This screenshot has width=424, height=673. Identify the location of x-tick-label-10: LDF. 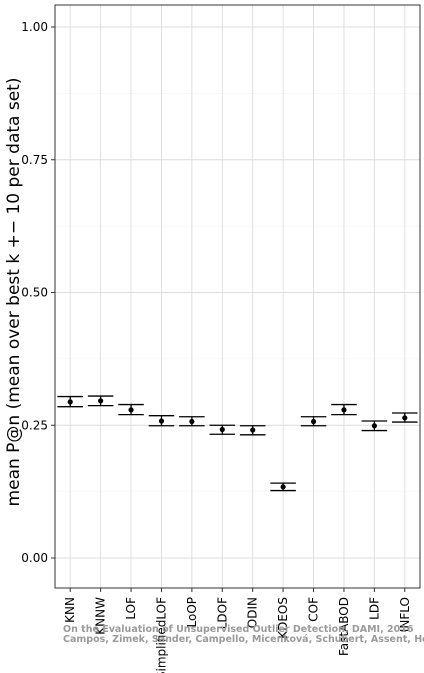
(374, 608).